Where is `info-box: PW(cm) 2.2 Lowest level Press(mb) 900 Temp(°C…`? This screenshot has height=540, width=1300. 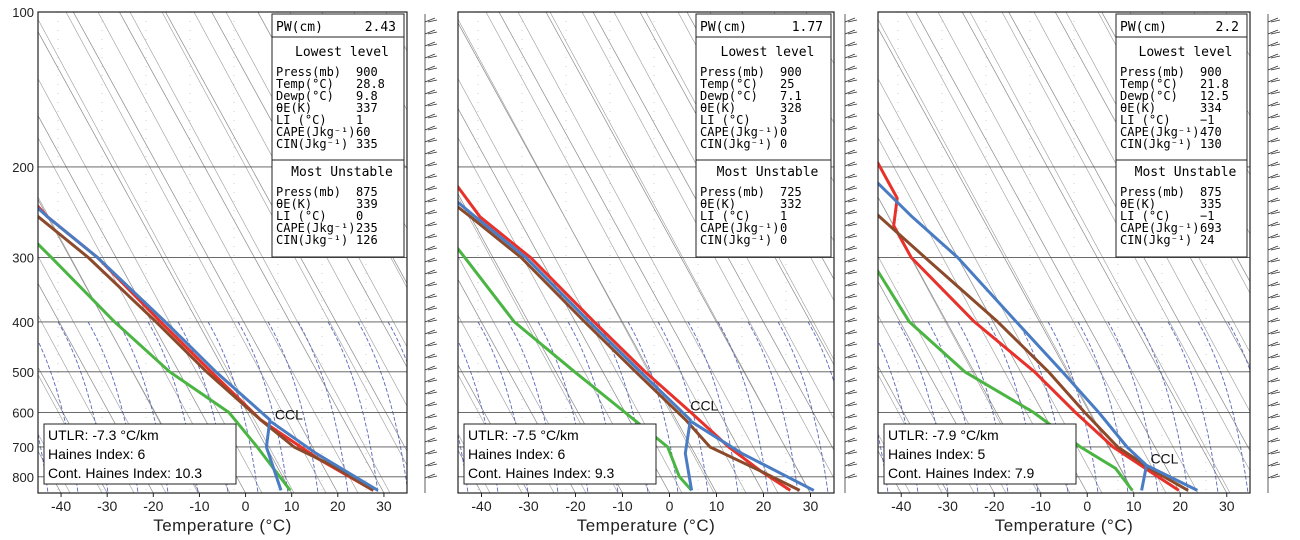
info-box: PW(cm) 2.2 Lowest level Press(mb) 900 Temp(°C… is located at coordinates (1181, 135).